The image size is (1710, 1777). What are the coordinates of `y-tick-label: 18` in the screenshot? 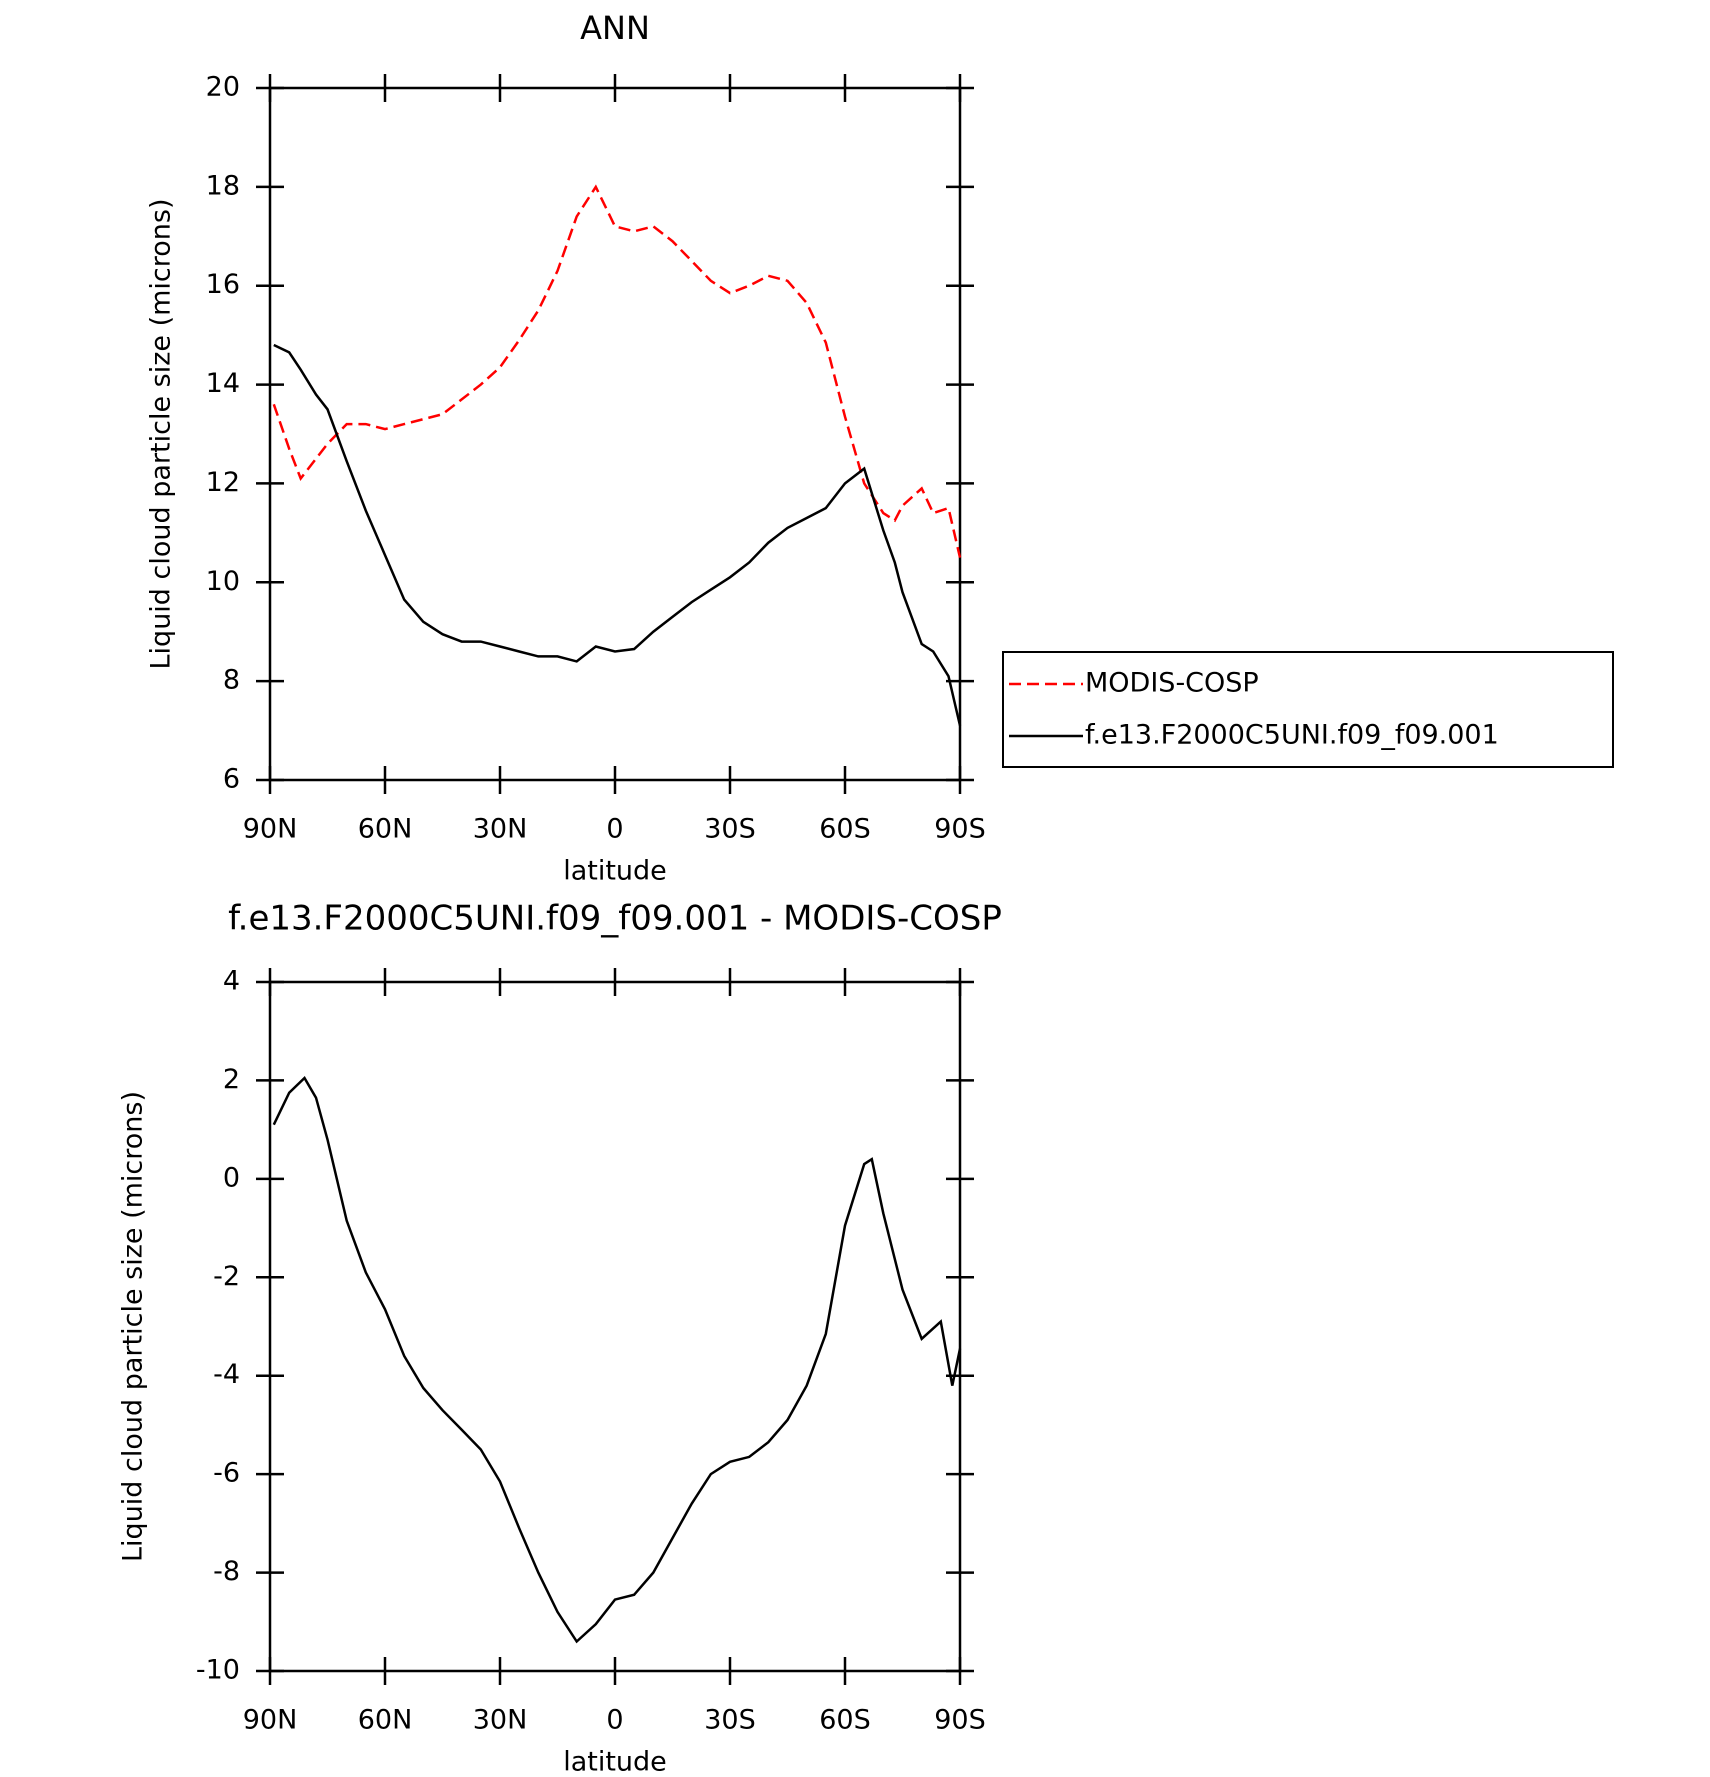 It's located at (223, 185).